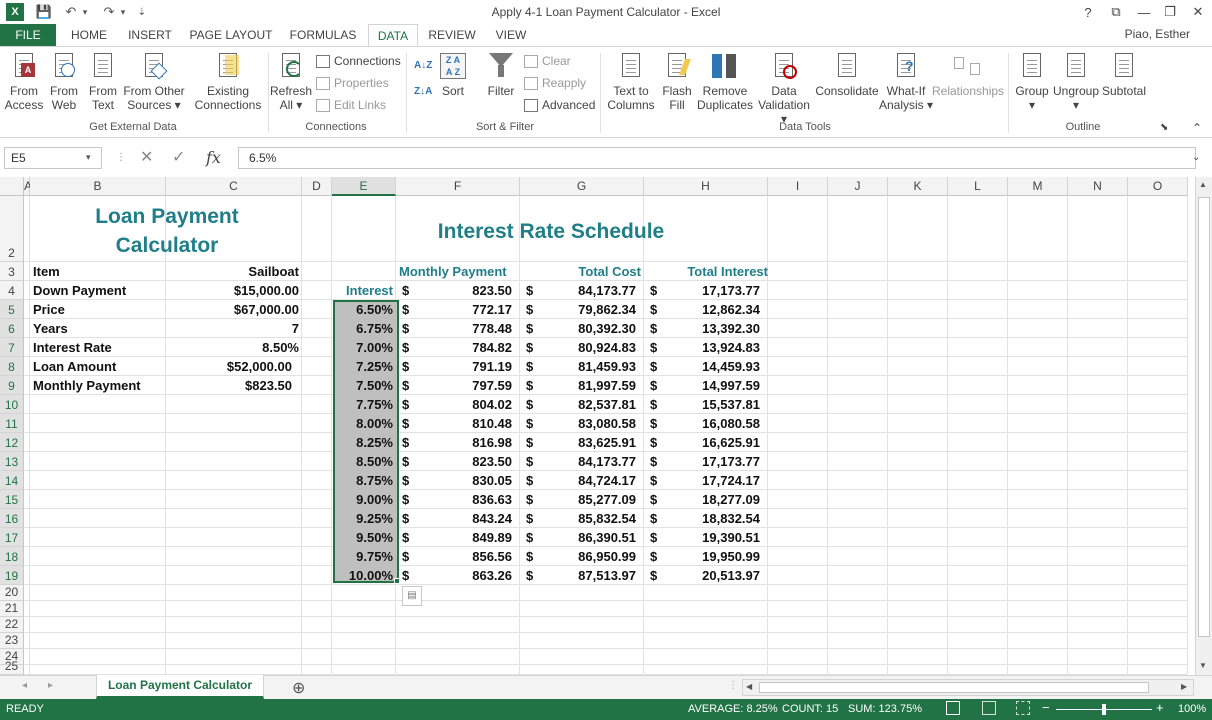 The image size is (1212, 720). Describe the element at coordinates (12, 641) in the screenshot. I see `row-header-23: 23` at that location.